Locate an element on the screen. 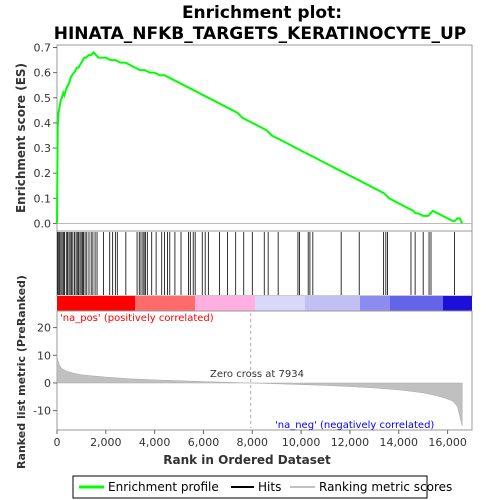 The width and height of the screenshot is (500, 500). zero-cross-label: Zero cross at 7934 is located at coordinates (257, 374).